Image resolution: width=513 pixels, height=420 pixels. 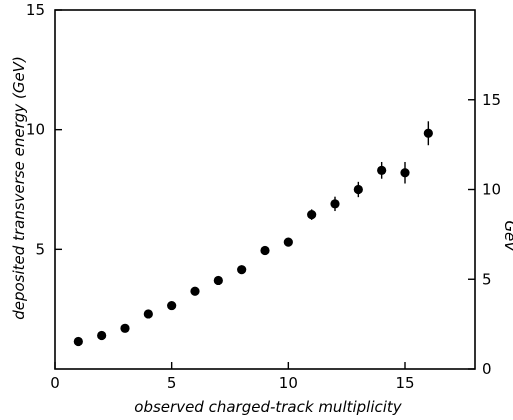 What do you see at coordinates (487, 279) in the screenshot?
I see `y2-tick-label: 5` at bounding box center [487, 279].